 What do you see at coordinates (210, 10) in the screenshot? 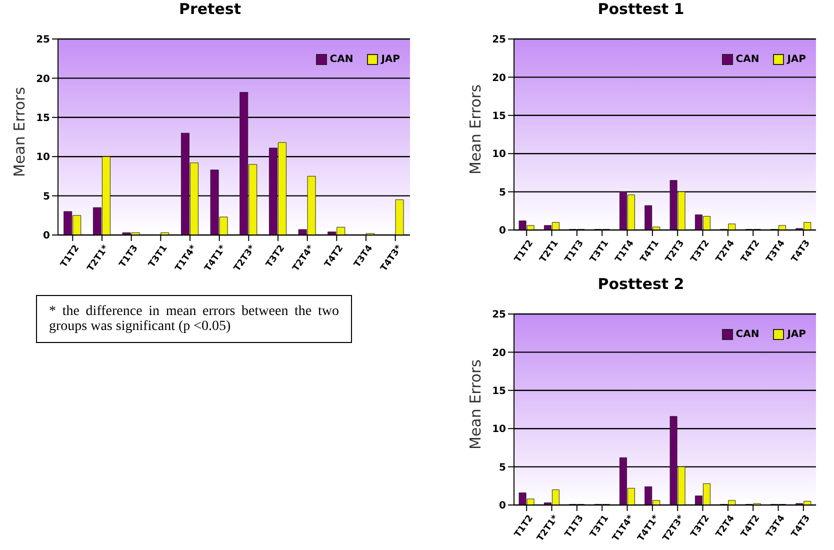
I see `chart-title: Pretest` at bounding box center [210, 10].